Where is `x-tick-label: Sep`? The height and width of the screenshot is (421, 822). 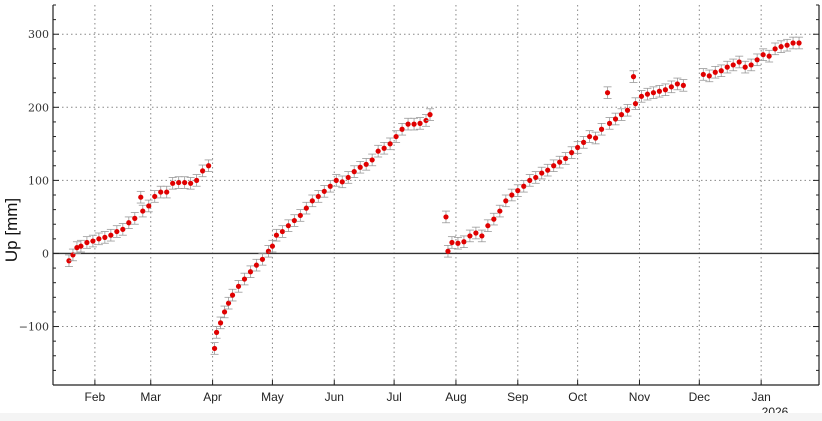
x-tick-label: Sep is located at coordinates (518, 397).